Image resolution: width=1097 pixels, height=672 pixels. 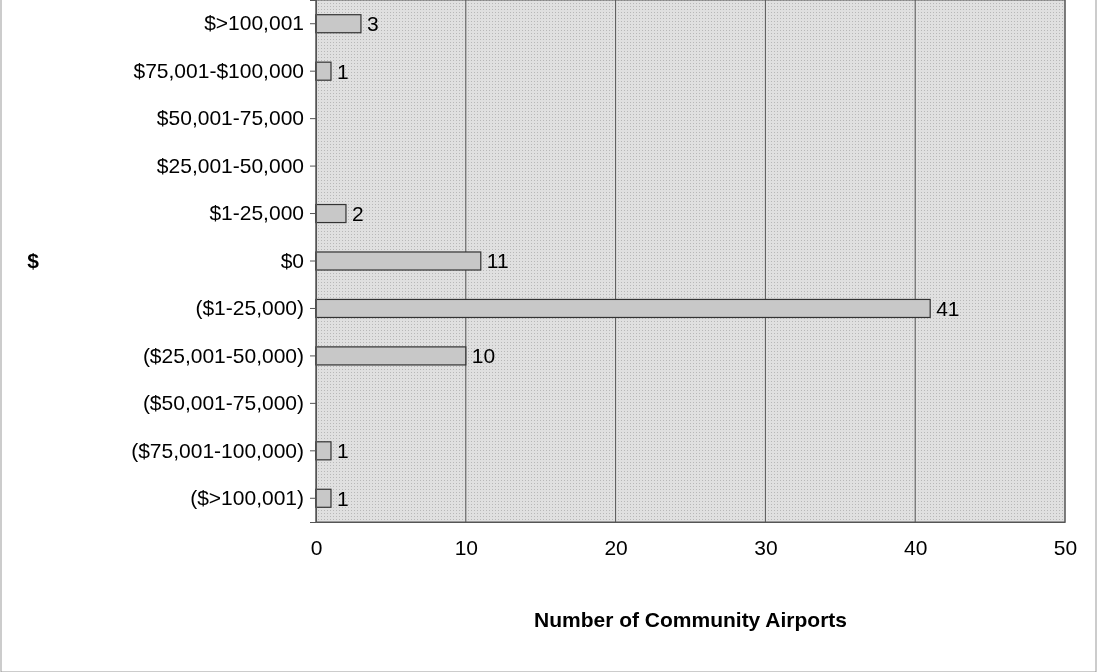 I want to click on x-tick-label: 0, so click(x=316, y=547).